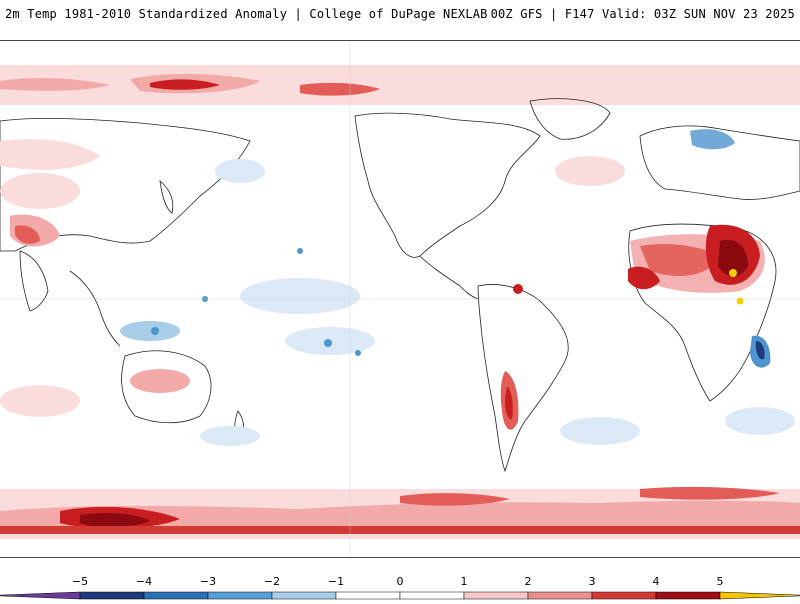  I want to click on colorbar-tick-label: −4, so click(144, 581).